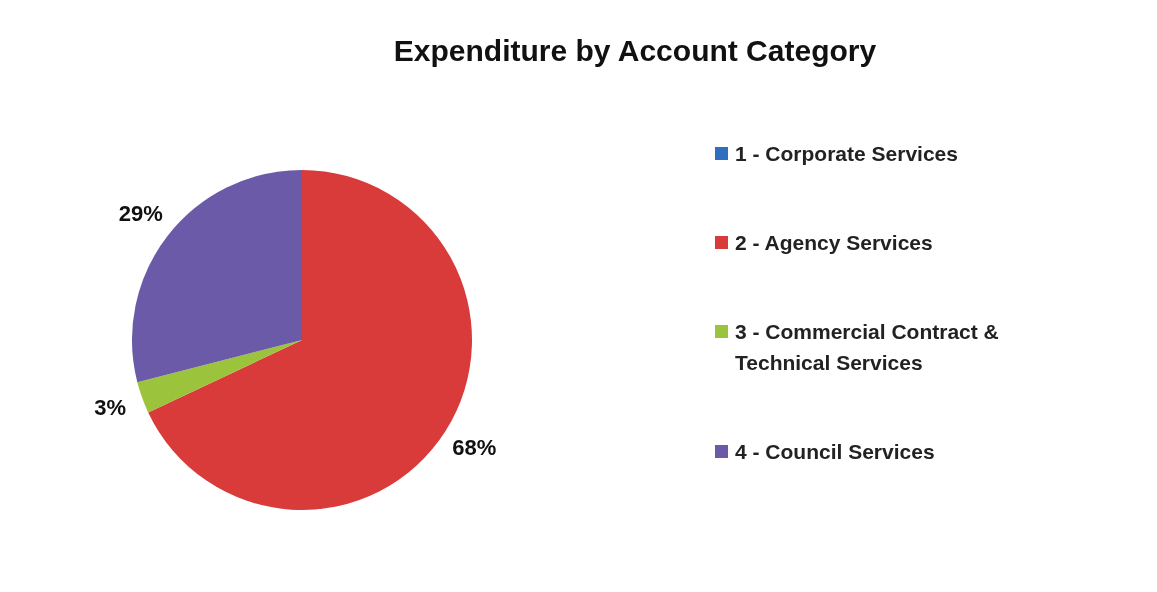 The image size is (1157, 592). I want to click on legend-label: 3 - Commercial Contract & Technical Services, so click(867, 347).